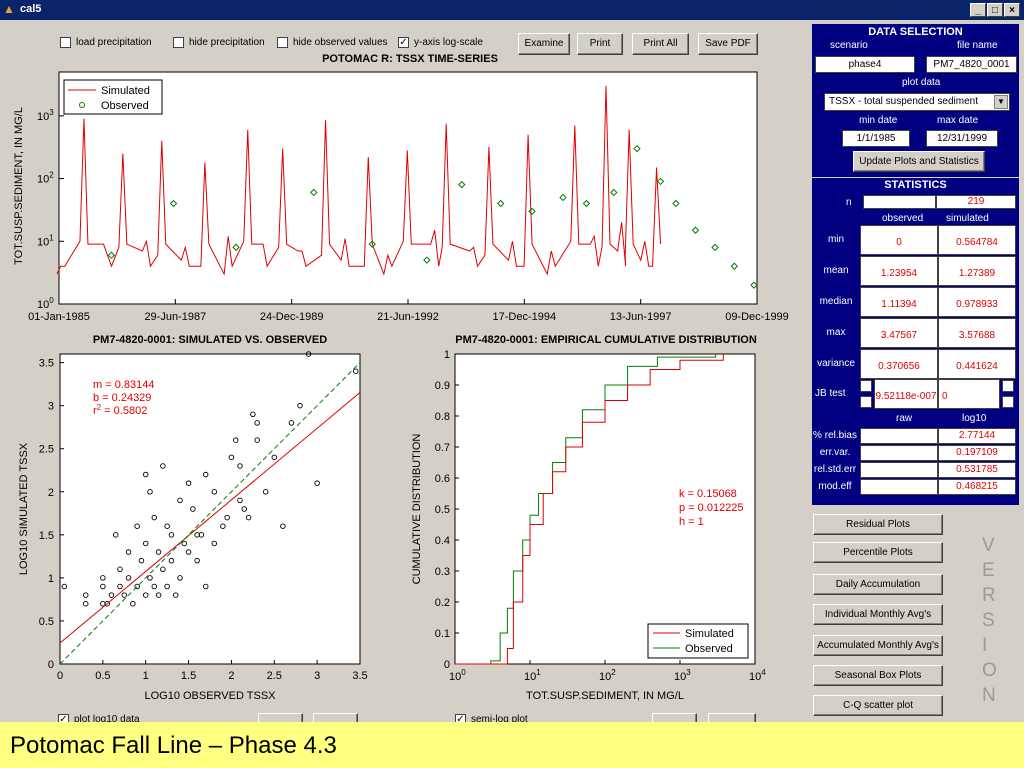  What do you see at coordinates (102, 676) in the screenshot?
I see `scatter-x-tick-label: 0.5` at bounding box center [102, 676].